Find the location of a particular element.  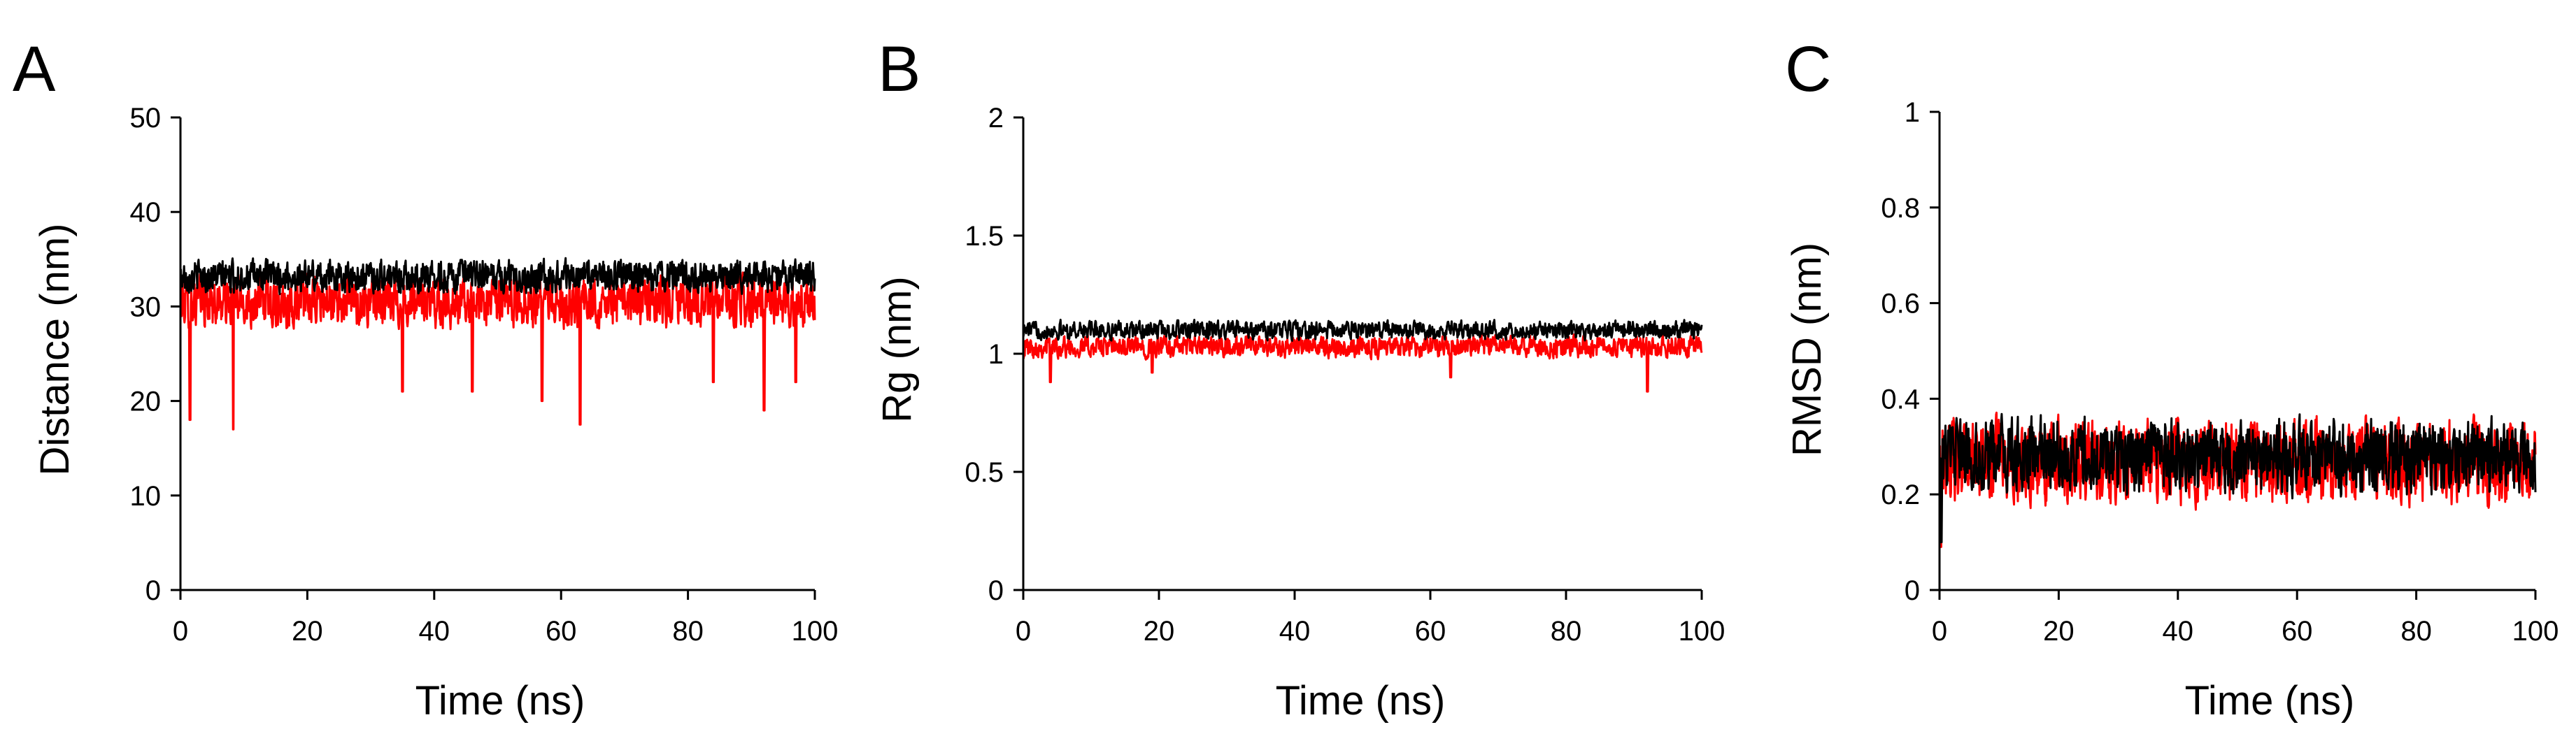

panel-b-series-group is located at coordinates (1362, 355).